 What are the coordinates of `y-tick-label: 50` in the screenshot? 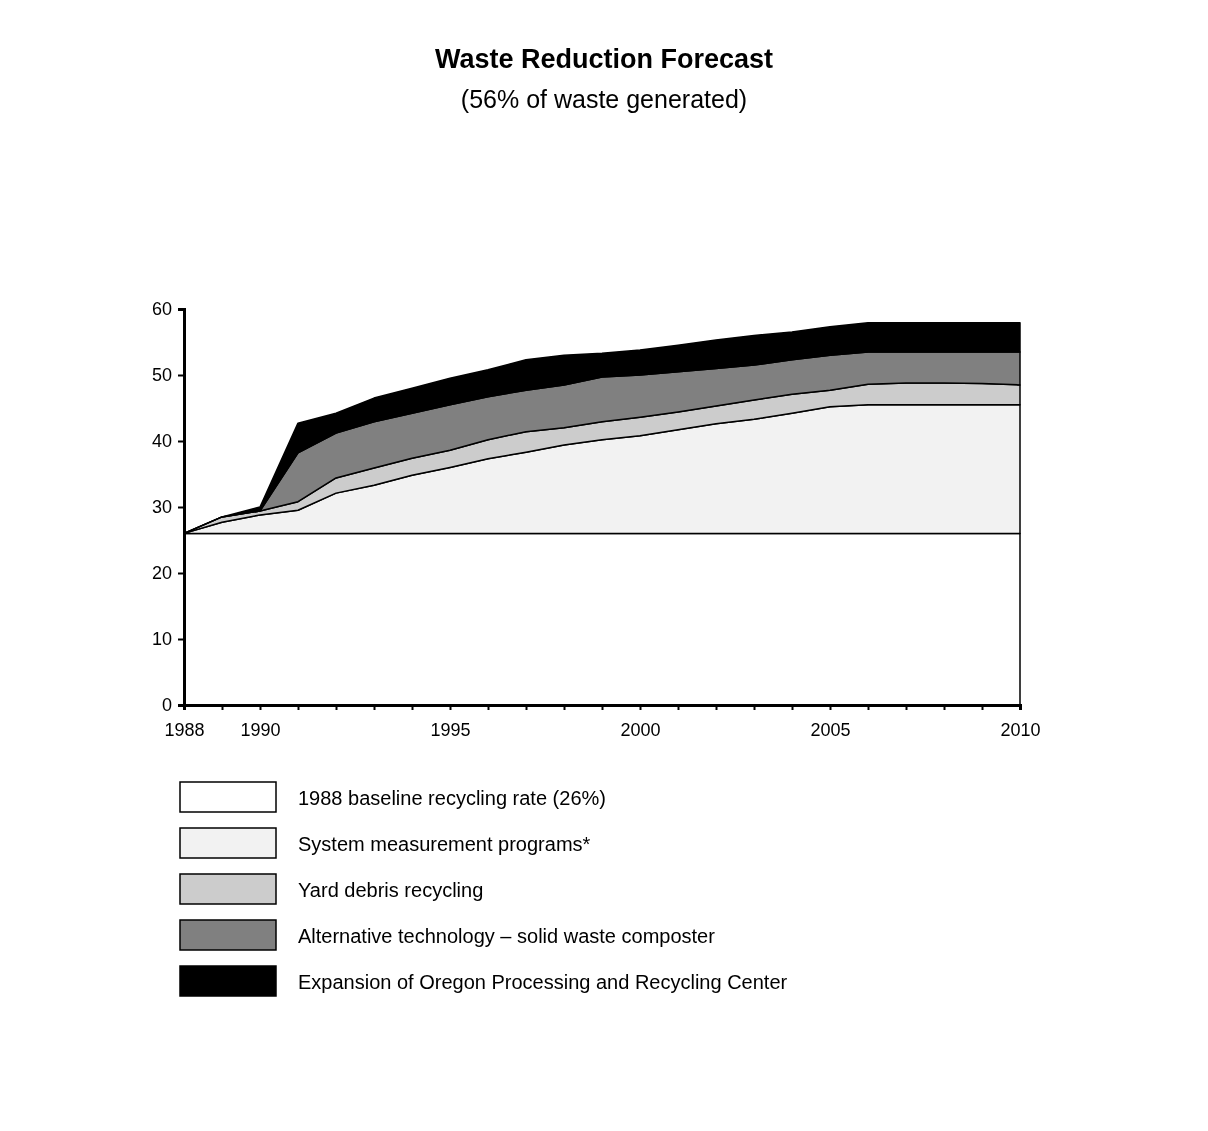 It's located at (161, 375).